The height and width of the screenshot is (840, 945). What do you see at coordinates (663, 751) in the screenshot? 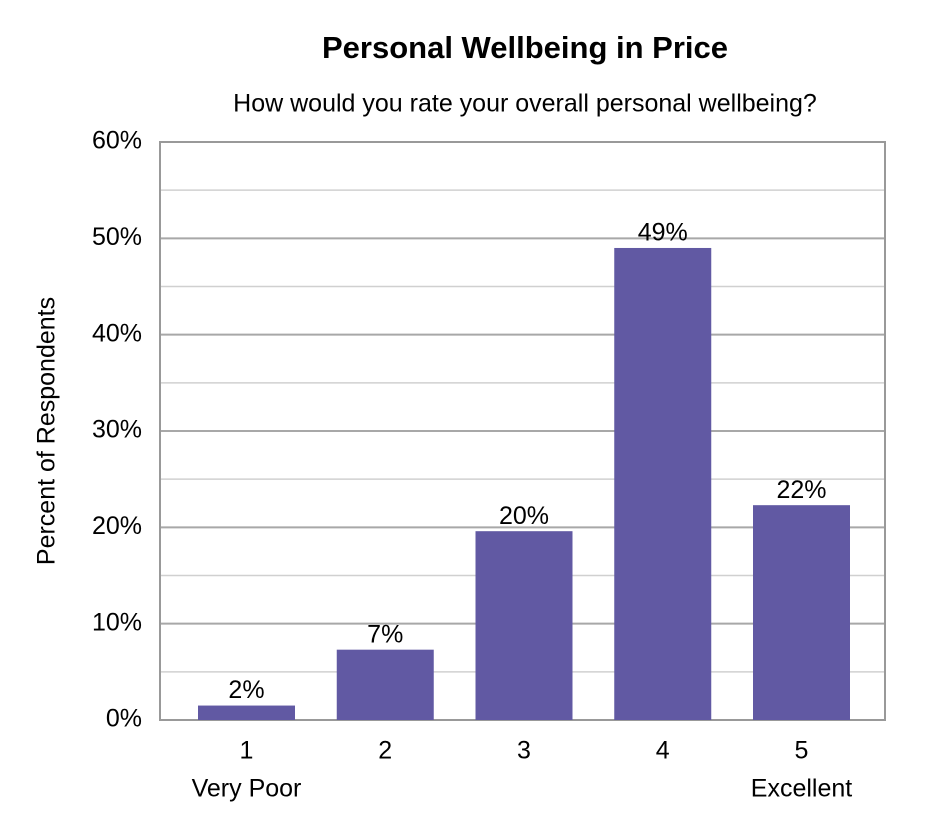
I see `x-tick-label: 4` at bounding box center [663, 751].